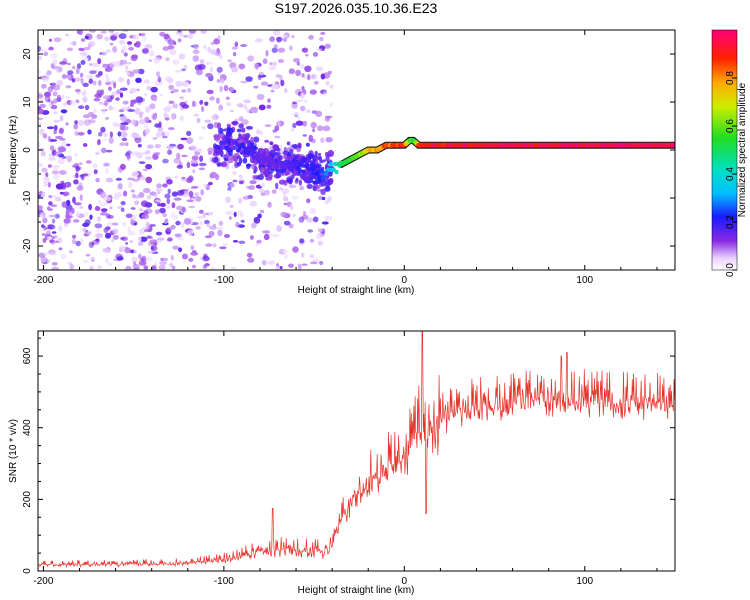  What do you see at coordinates (224, 581) in the screenshot?
I see `snr-xtick-label: -100` at bounding box center [224, 581].